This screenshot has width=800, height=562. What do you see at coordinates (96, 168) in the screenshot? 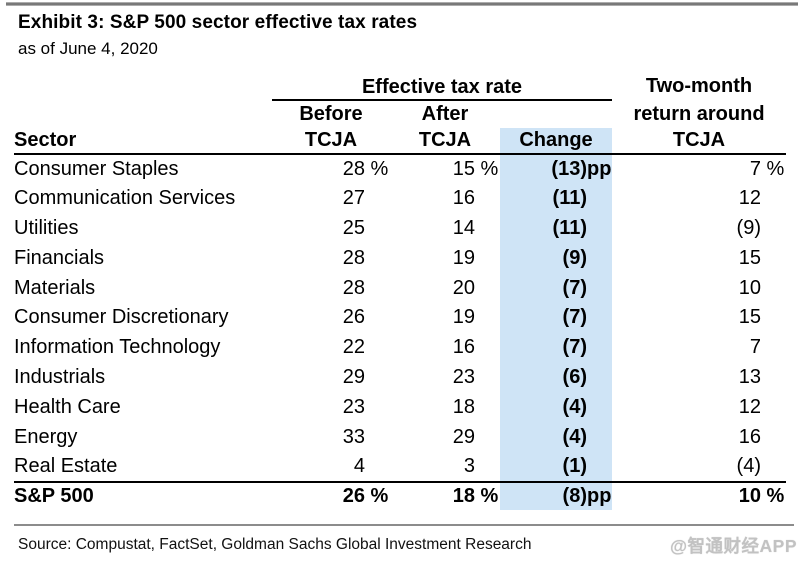
I see `sector-cell: Consumer Staples` at bounding box center [96, 168].